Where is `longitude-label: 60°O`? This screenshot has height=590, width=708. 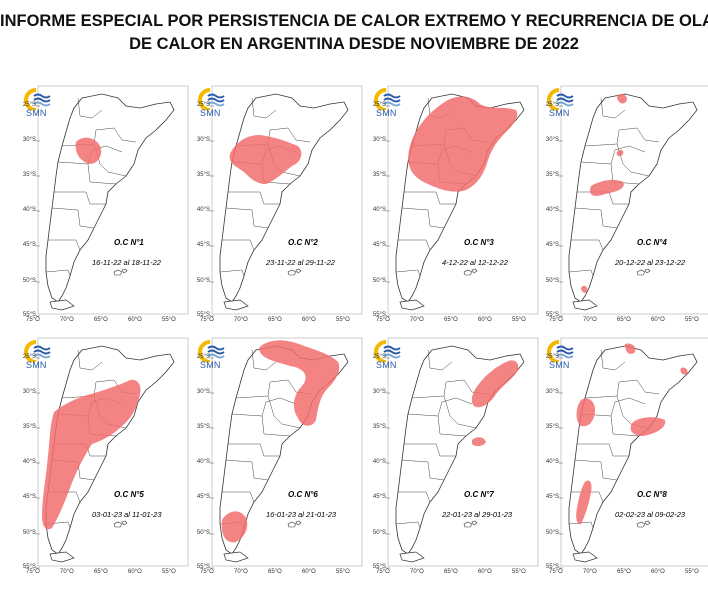
longitude-label: 60°O is located at coordinates (658, 572).